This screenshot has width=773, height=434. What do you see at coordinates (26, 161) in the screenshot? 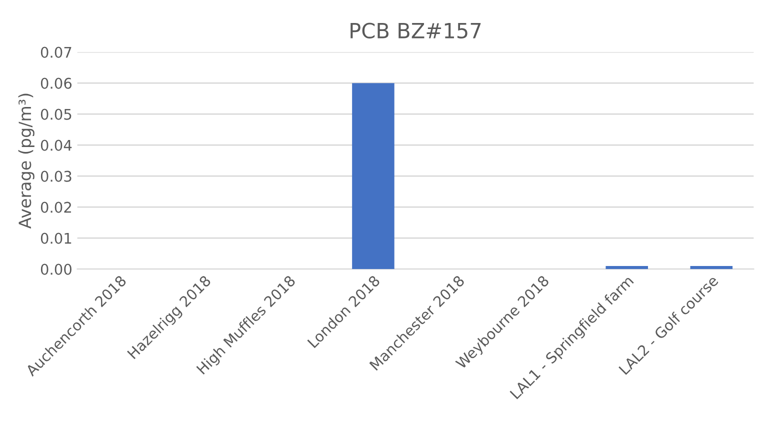
I see `y-axis-title: Average (pg/m³)` at bounding box center [26, 161].